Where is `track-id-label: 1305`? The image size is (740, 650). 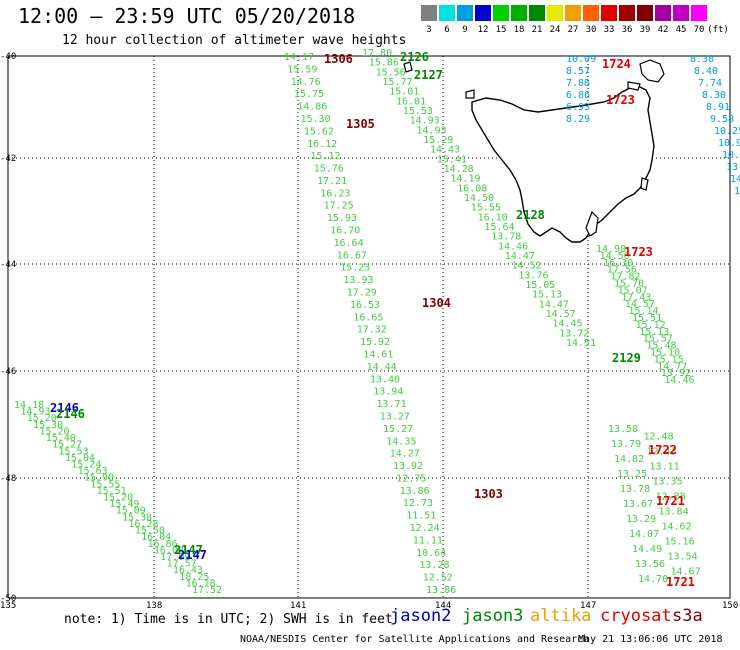
track-id-label: 1305 is located at coordinates (360, 124).